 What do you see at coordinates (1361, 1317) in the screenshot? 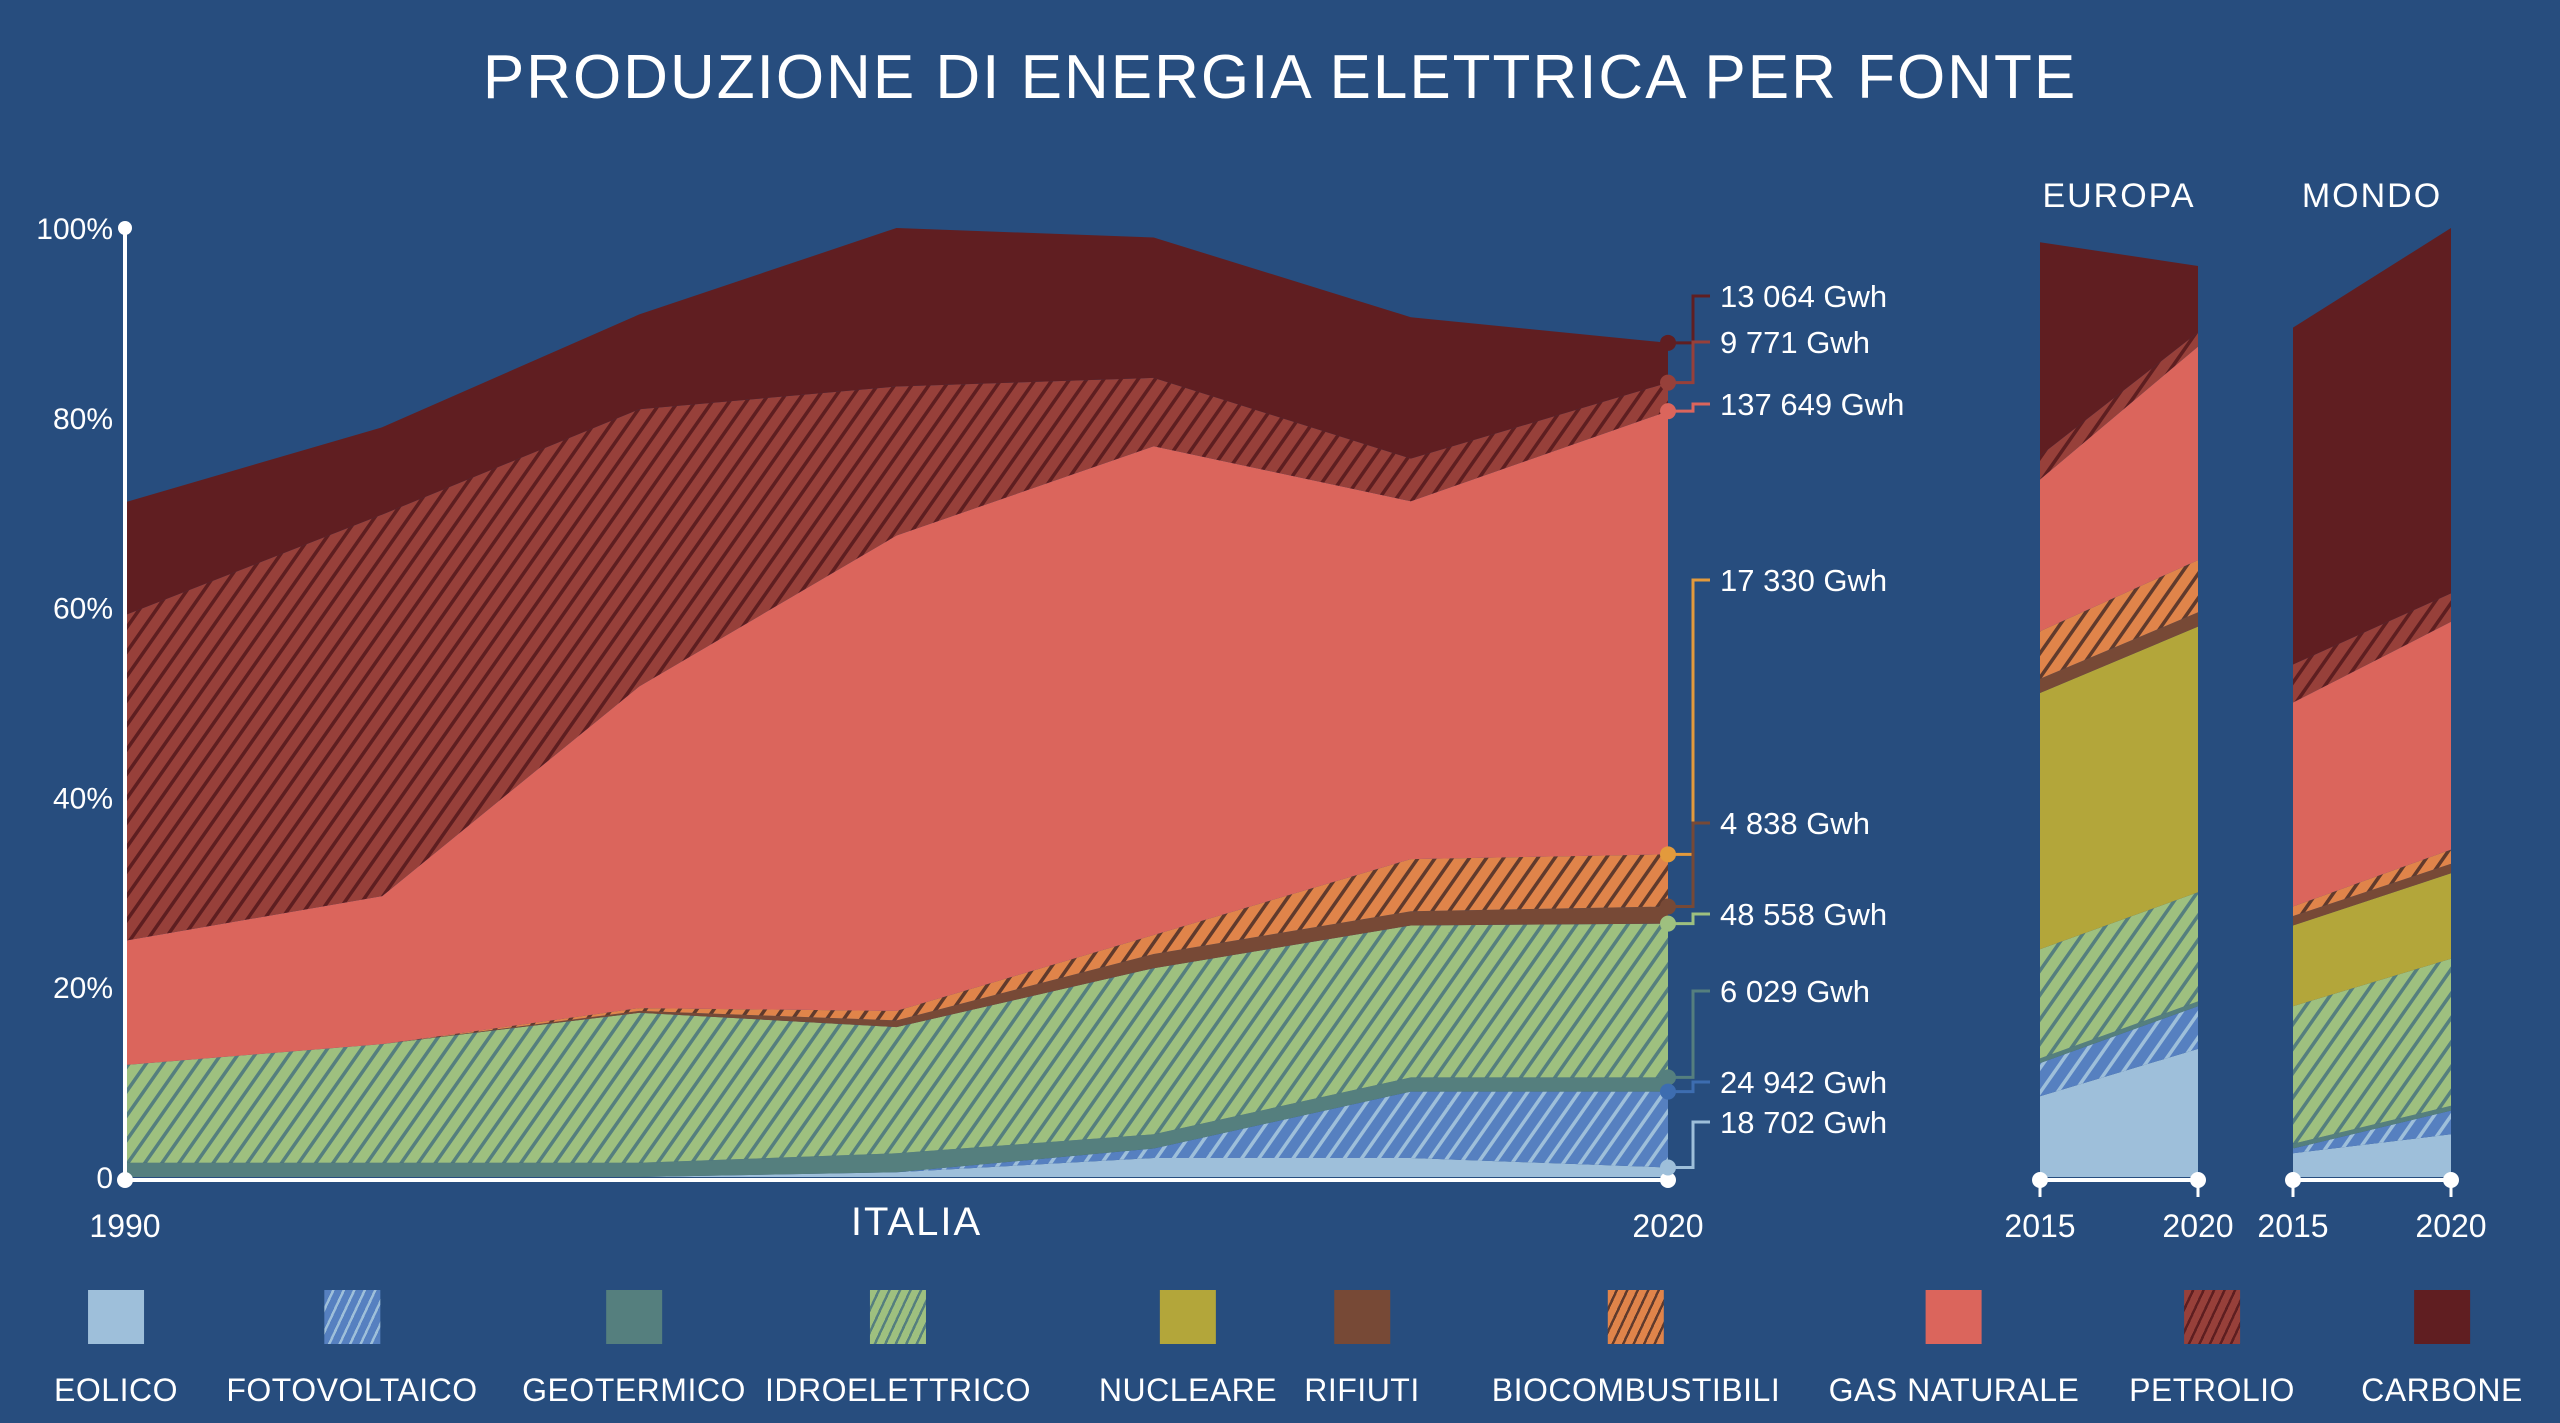
I see `legend-swatch-rifiuti` at bounding box center [1361, 1317].